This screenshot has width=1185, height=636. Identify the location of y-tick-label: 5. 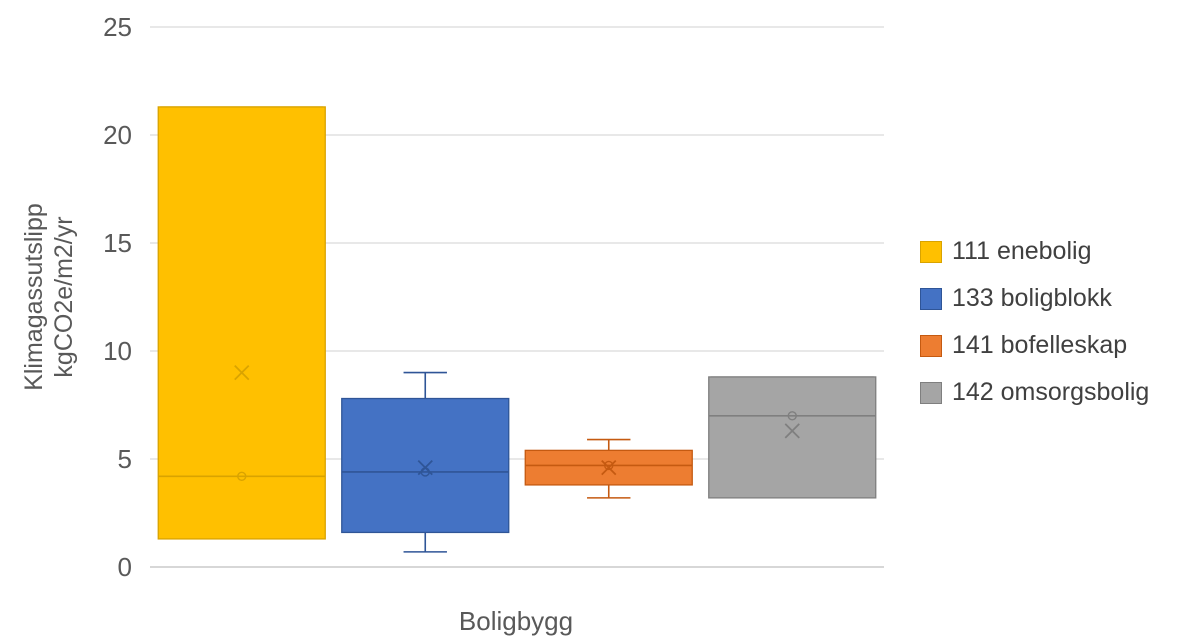
(125, 459).